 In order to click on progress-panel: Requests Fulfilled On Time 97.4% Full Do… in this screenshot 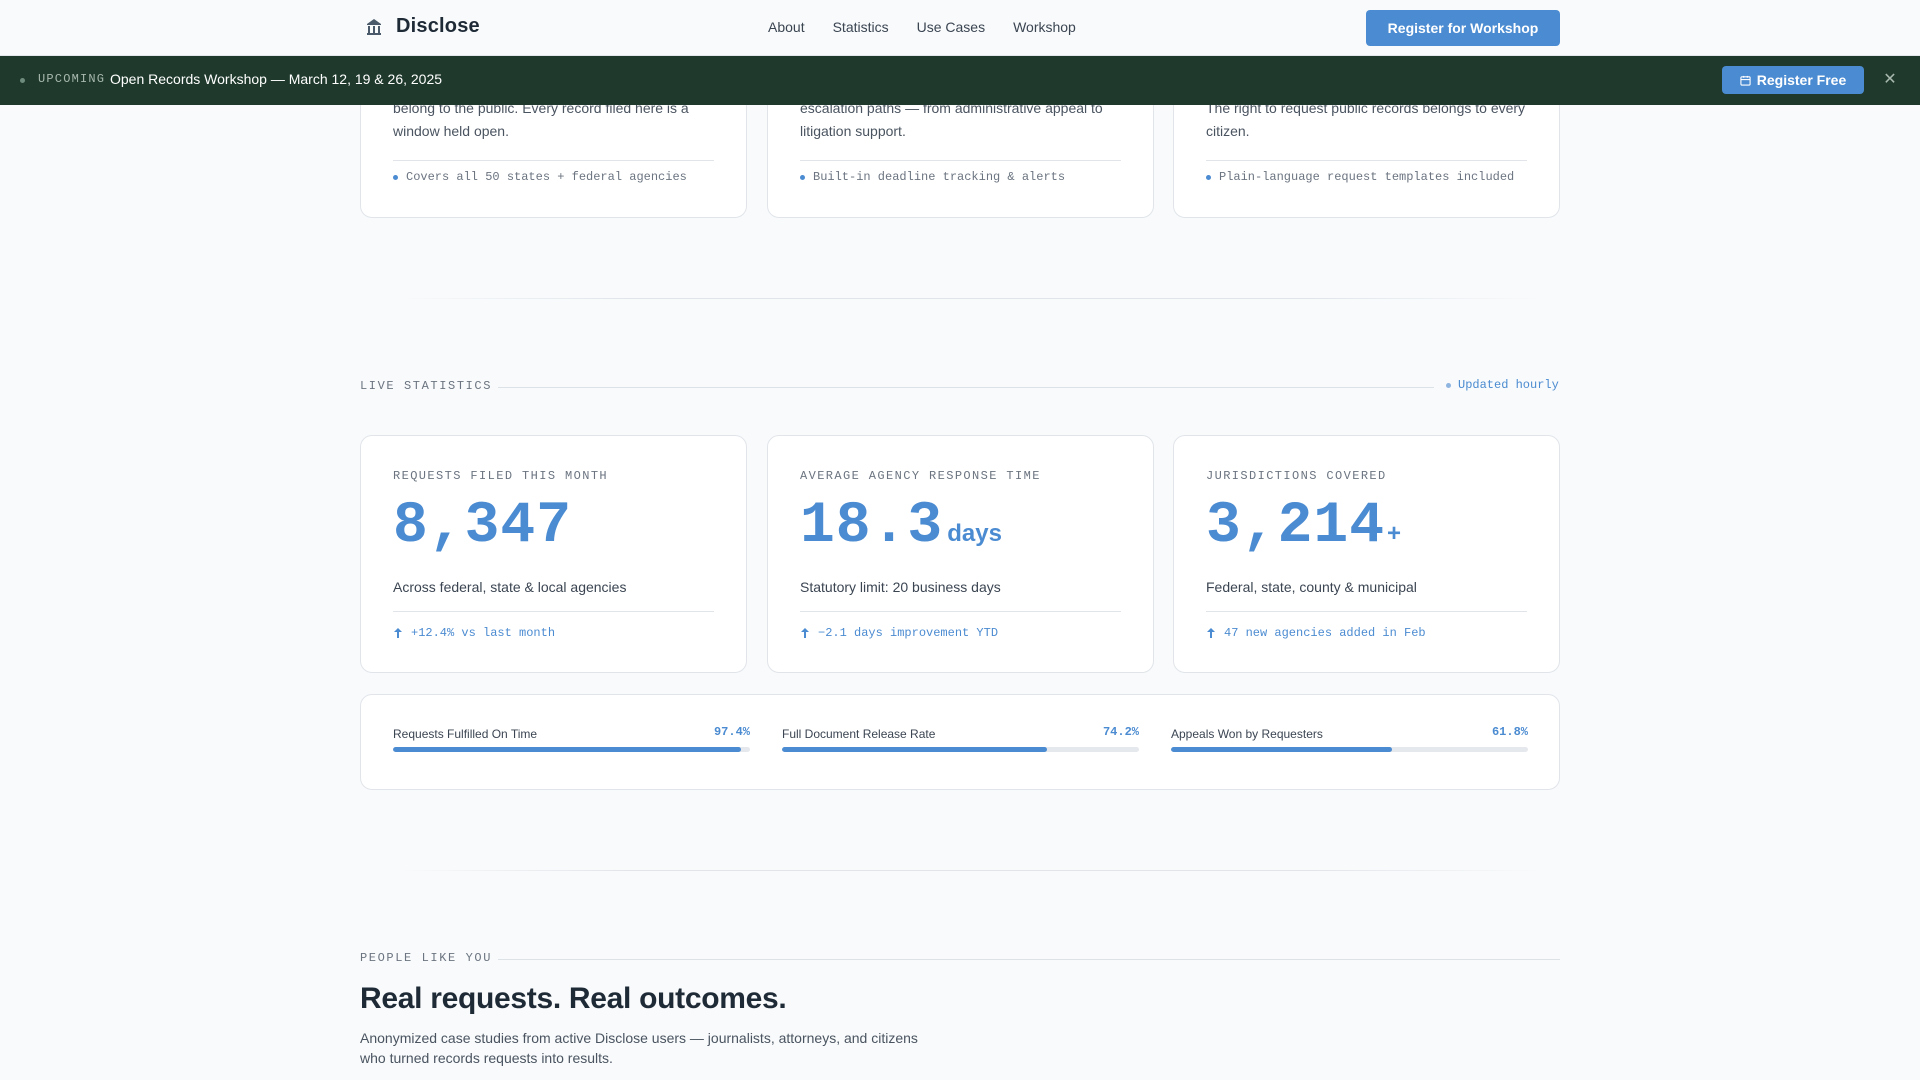, I will do `click(960, 742)`.